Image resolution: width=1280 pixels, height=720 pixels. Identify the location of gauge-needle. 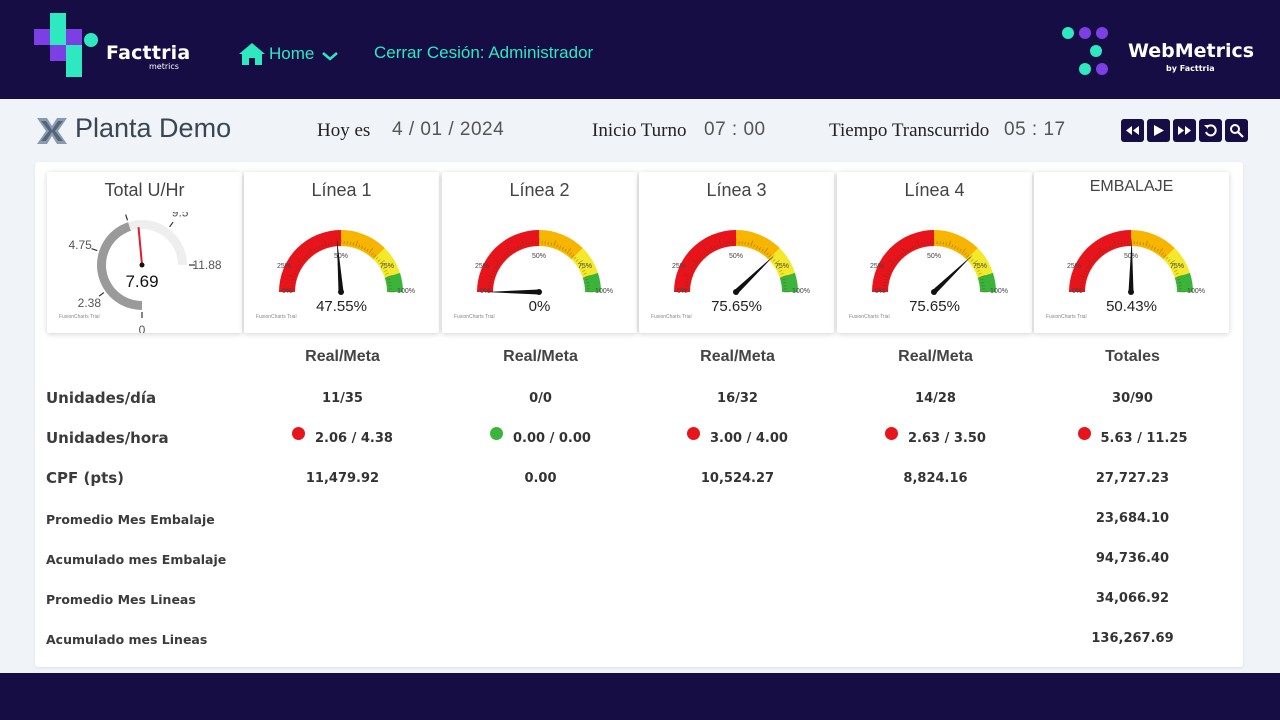
(952, 274).